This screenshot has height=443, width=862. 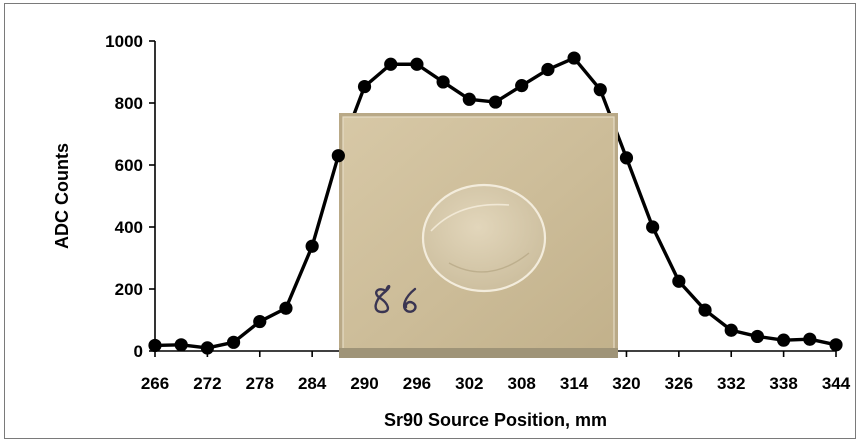 What do you see at coordinates (495, 420) in the screenshot?
I see `x-axis-title: Sr90 Source Position, mm` at bounding box center [495, 420].